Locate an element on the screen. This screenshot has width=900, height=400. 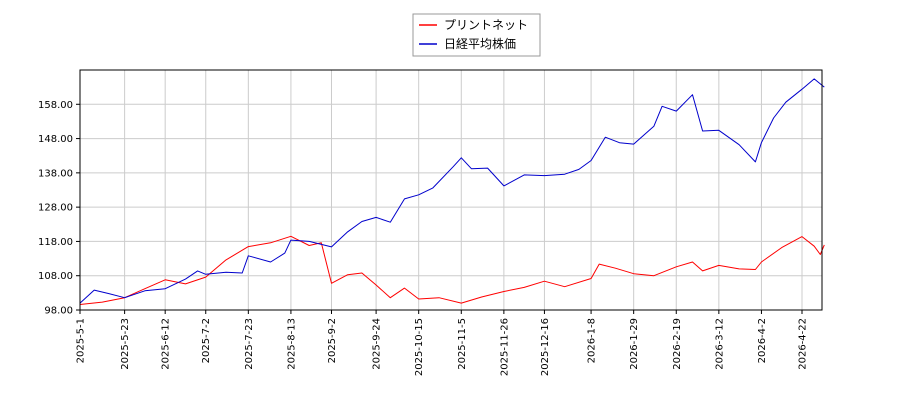
x-tick-label: 2026-3-12 is located at coordinates (719, 344).